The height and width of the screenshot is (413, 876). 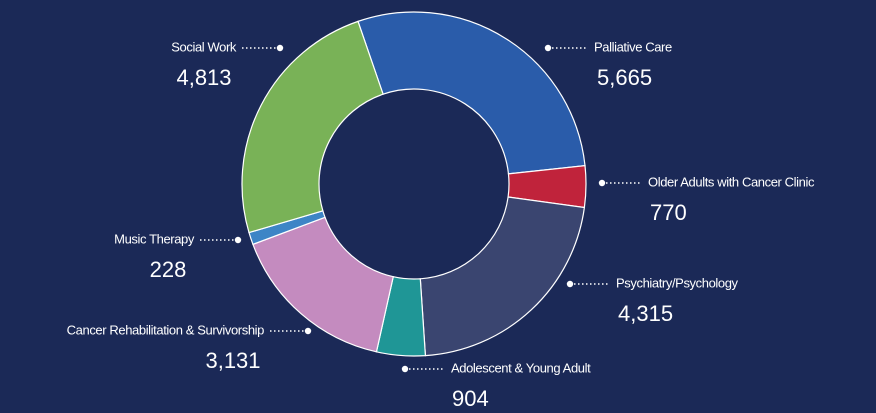 What do you see at coordinates (668, 212) in the screenshot?
I see `value-label: 770` at bounding box center [668, 212].